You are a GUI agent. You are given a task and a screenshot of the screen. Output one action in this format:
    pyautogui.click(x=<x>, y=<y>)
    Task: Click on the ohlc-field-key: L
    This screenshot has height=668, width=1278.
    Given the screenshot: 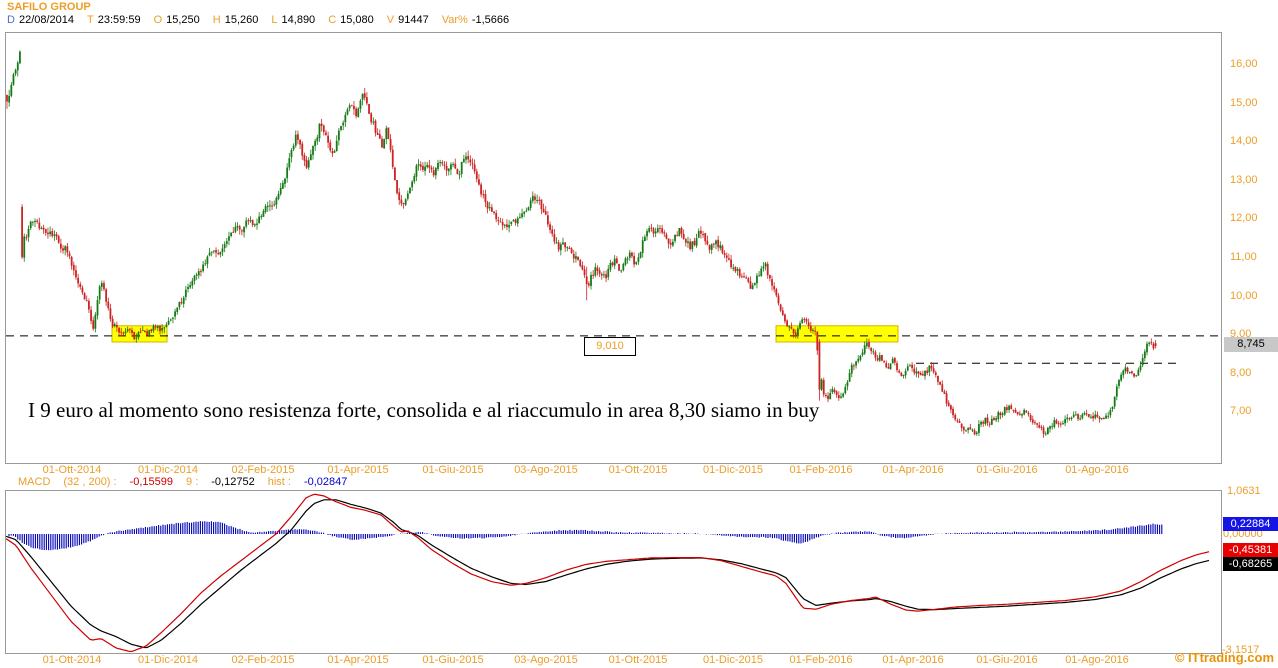 What is the action you would take?
    pyautogui.click(x=274, y=20)
    